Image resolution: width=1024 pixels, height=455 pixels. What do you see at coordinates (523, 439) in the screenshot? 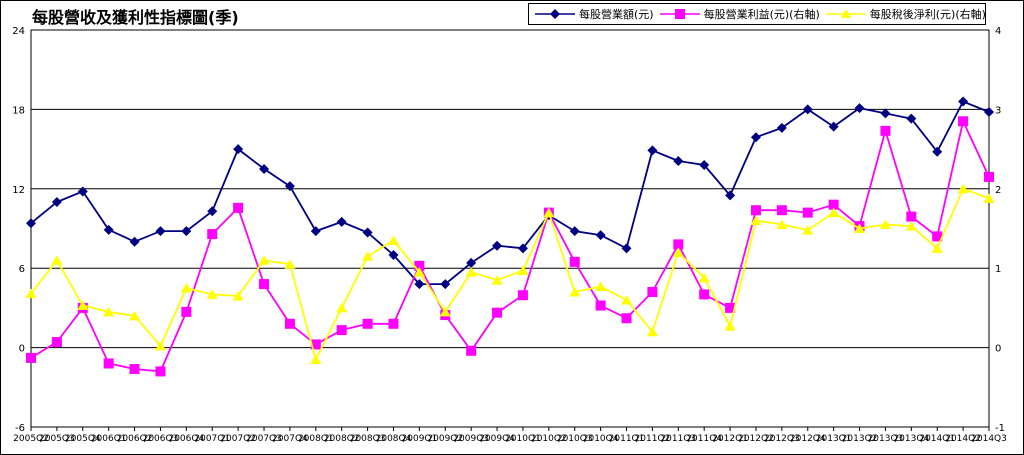
I see `x-tick-label: 2010Q1` at bounding box center [523, 439].